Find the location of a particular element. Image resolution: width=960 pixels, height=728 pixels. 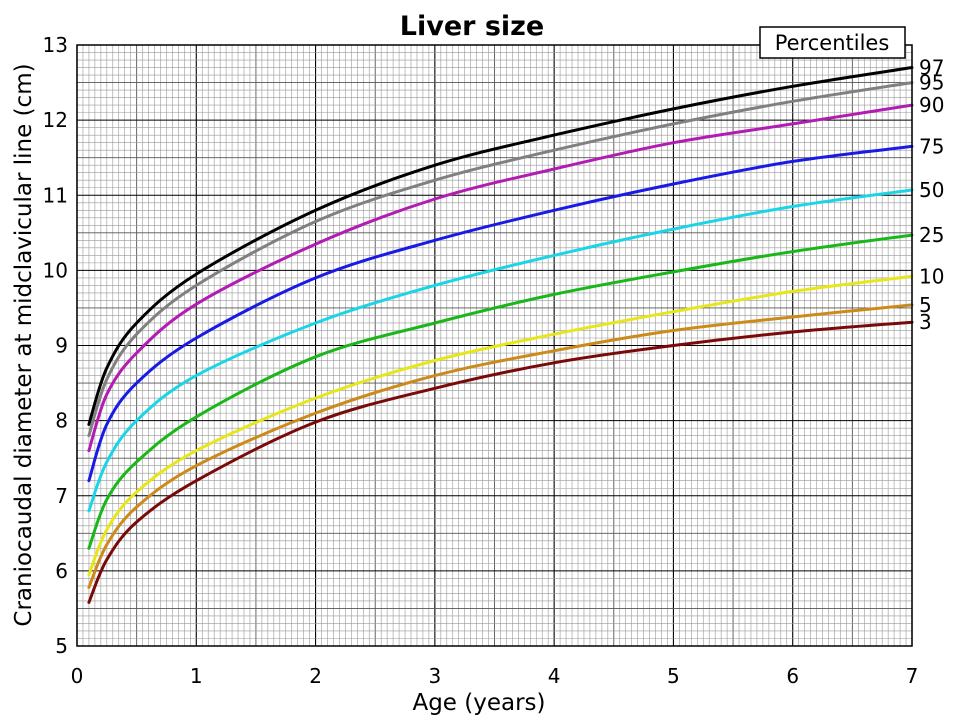

legend-title: Percentiles is located at coordinates (832, 43).